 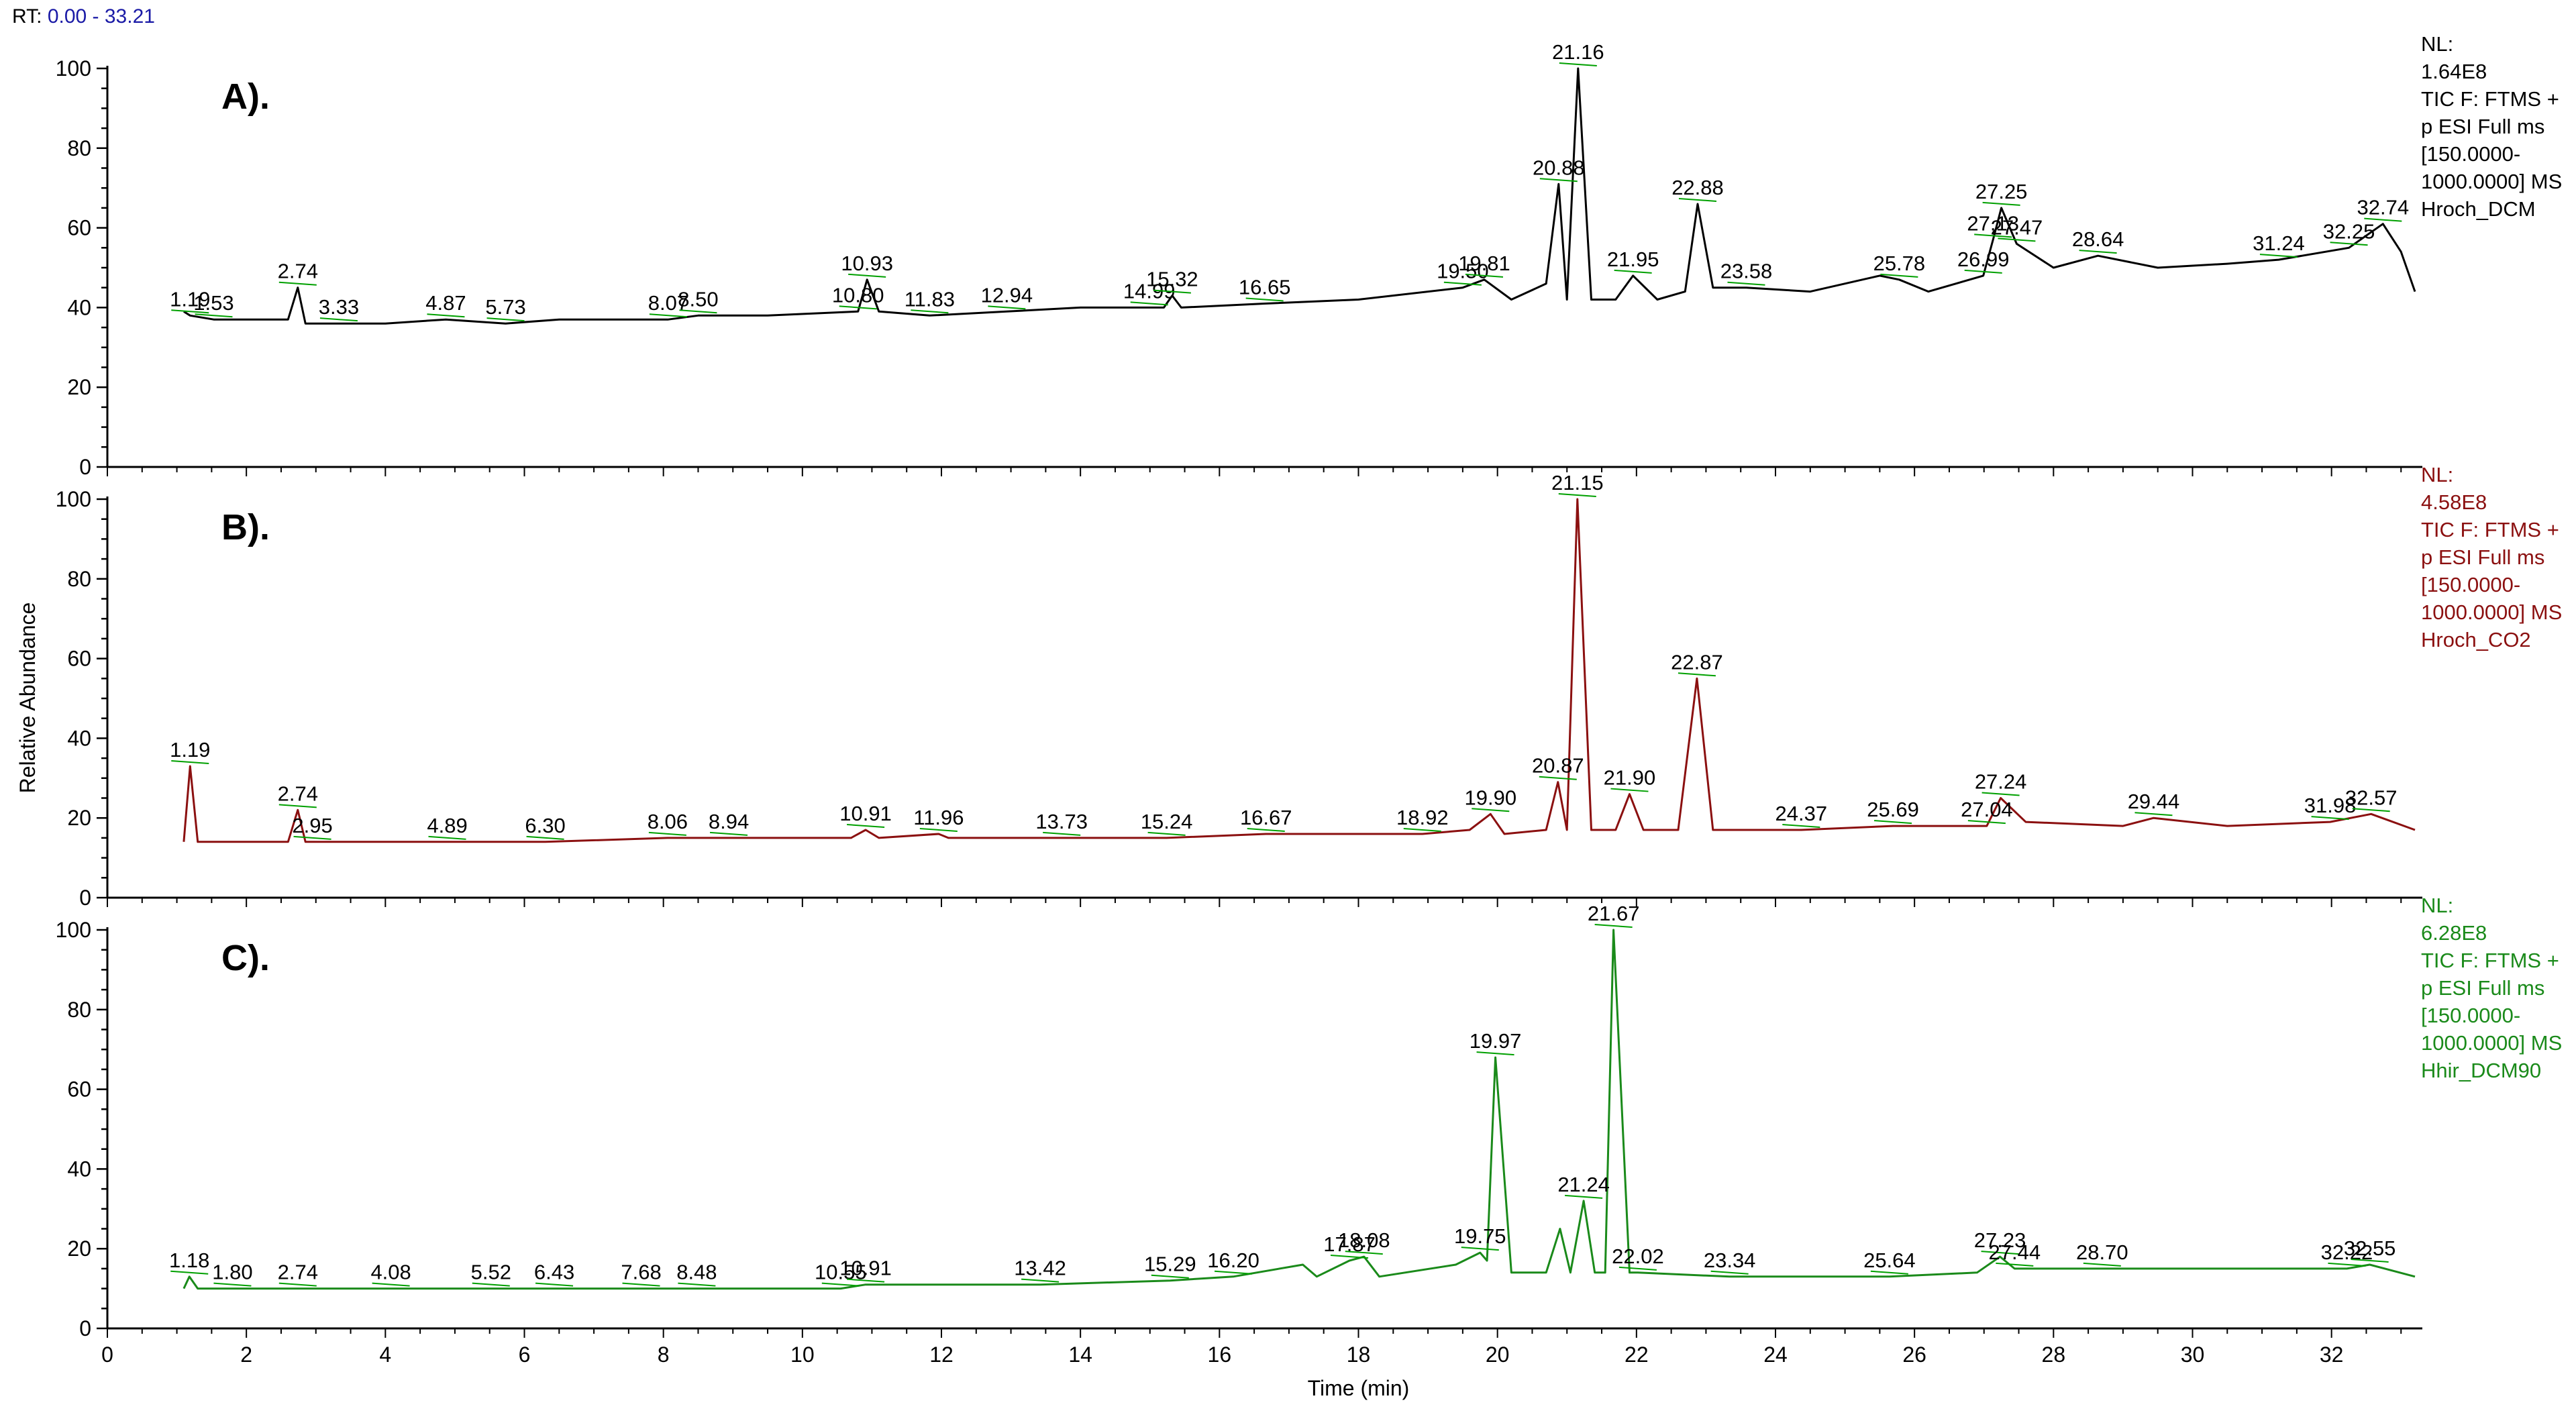 I want to click on y-tick-label: 100, so click(x=73, y=499).